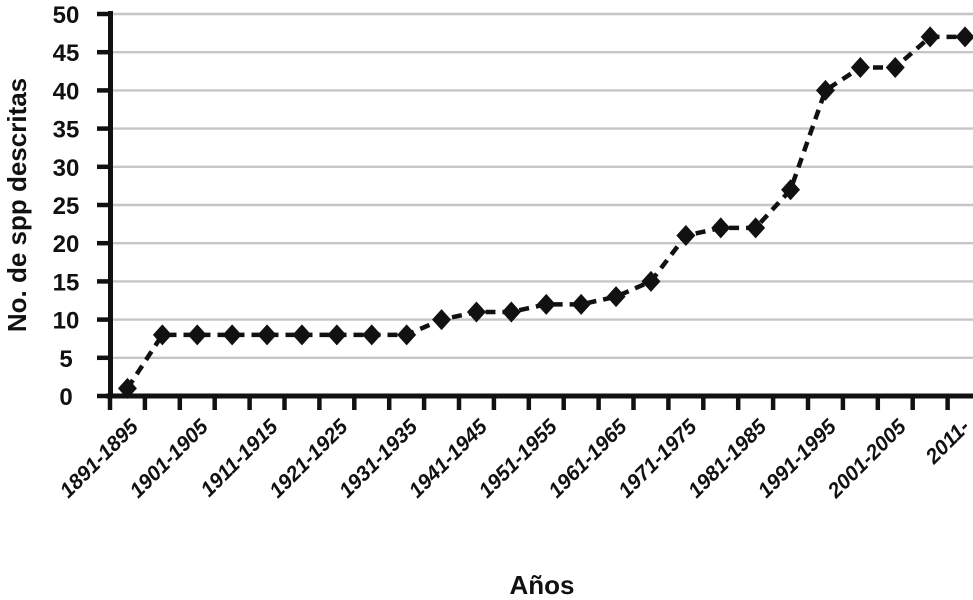 This screenshot has width=973, height=600. I want to click on y-tick-label: 0, so click(65, 397).